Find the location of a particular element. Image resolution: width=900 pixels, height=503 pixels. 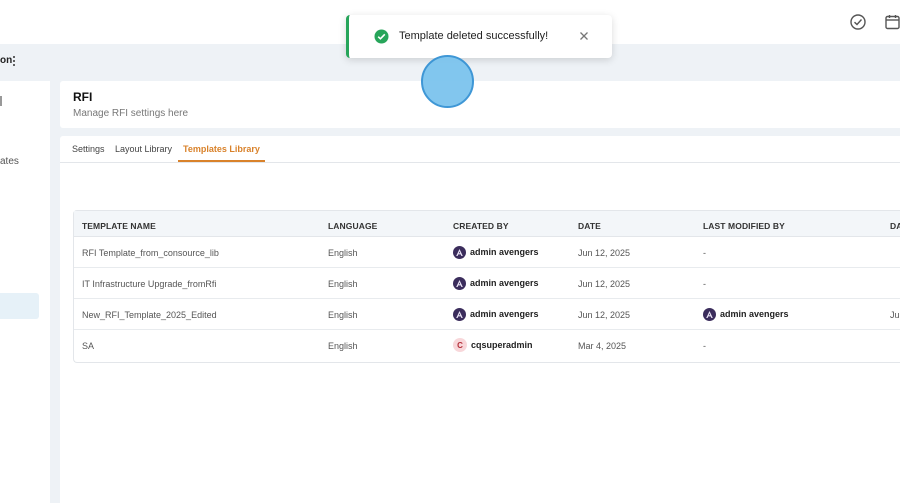

sidebar-item-marker is located at coordinates (1, 101).